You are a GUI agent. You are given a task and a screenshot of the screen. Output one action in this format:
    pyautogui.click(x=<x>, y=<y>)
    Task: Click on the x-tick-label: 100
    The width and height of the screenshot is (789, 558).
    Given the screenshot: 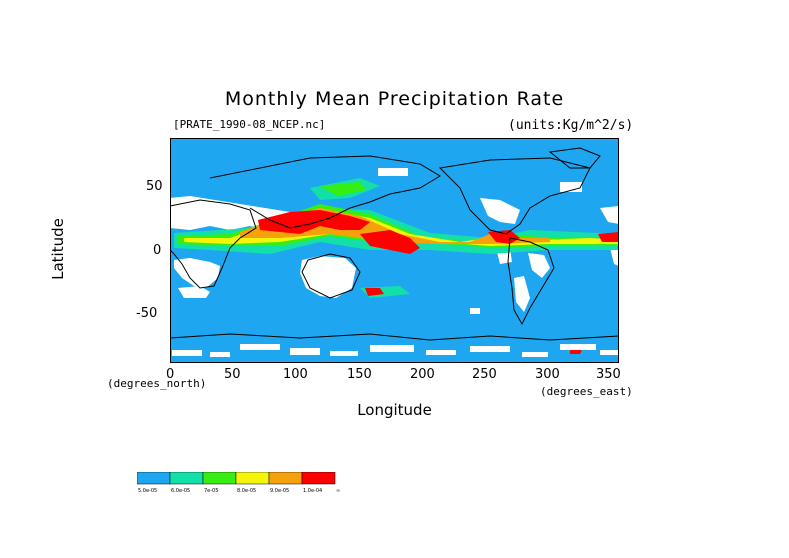 What is the action you would take?
    pyautogui.click(x=295, y=374)
    